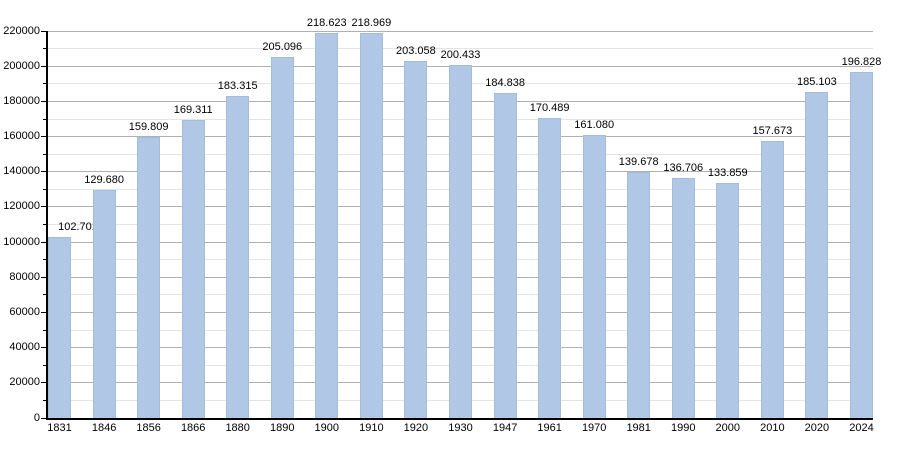  I want to click on x-axis-tick-label: 1990, so click(683, 428).